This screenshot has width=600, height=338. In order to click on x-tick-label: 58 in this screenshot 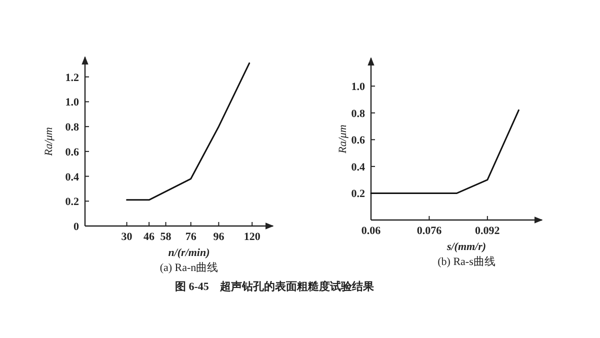, I will do `click(166, 237)`.